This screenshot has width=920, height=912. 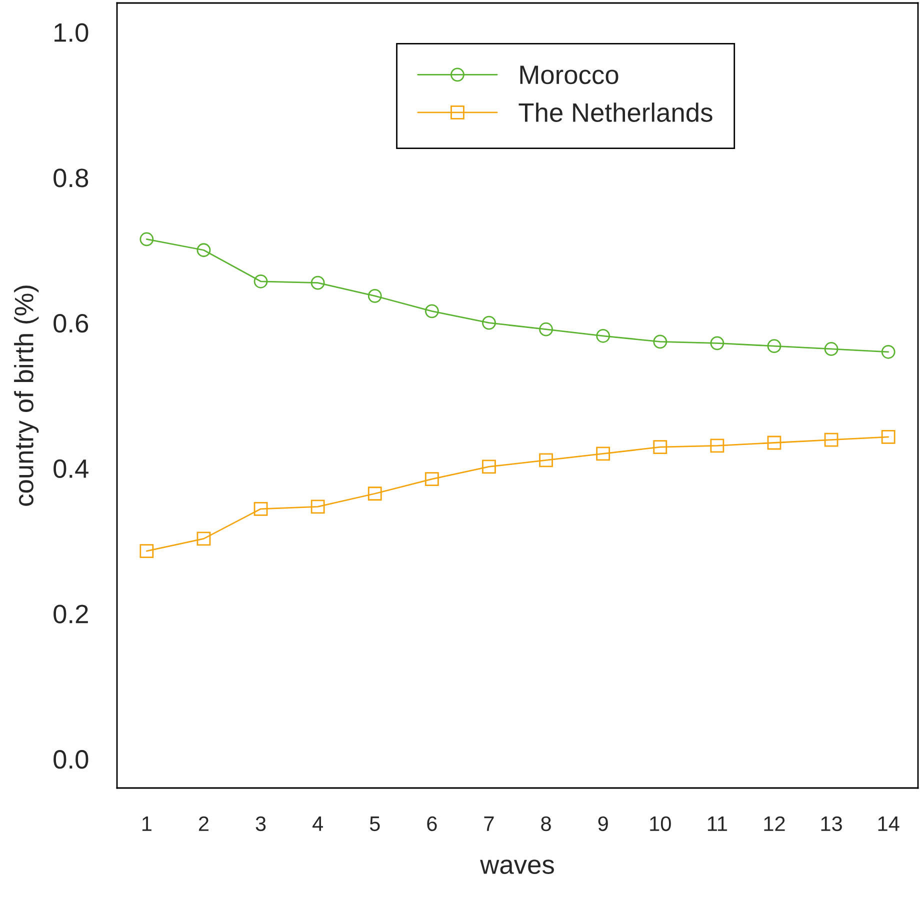 I want to click on x-tick-label: 14, so click(x=889, y=823).